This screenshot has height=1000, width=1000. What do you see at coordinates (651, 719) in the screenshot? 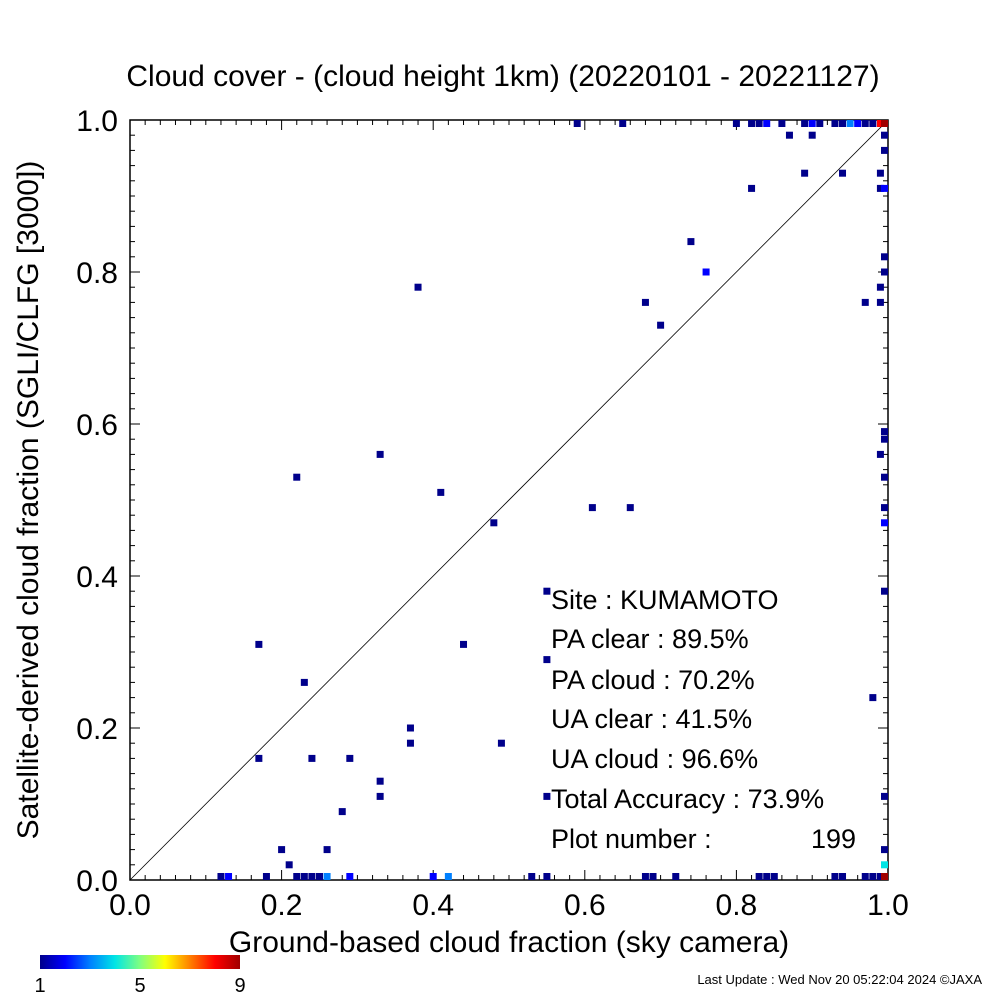
I see `stat-ua-clear: UA clear : 41.5%` at bounding box center [651, 719].